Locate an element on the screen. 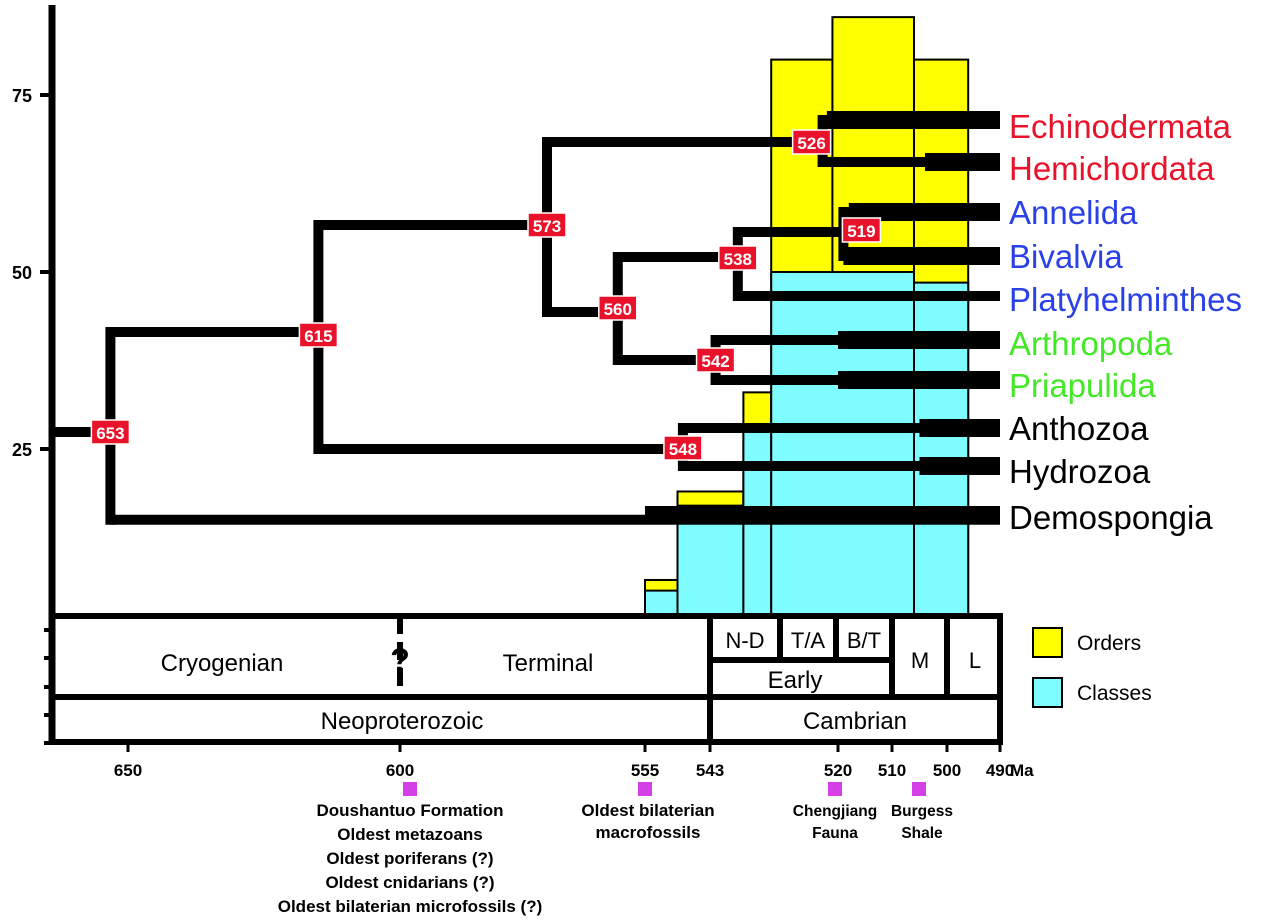  node-653: 653 is located at coordinates (110, 432).